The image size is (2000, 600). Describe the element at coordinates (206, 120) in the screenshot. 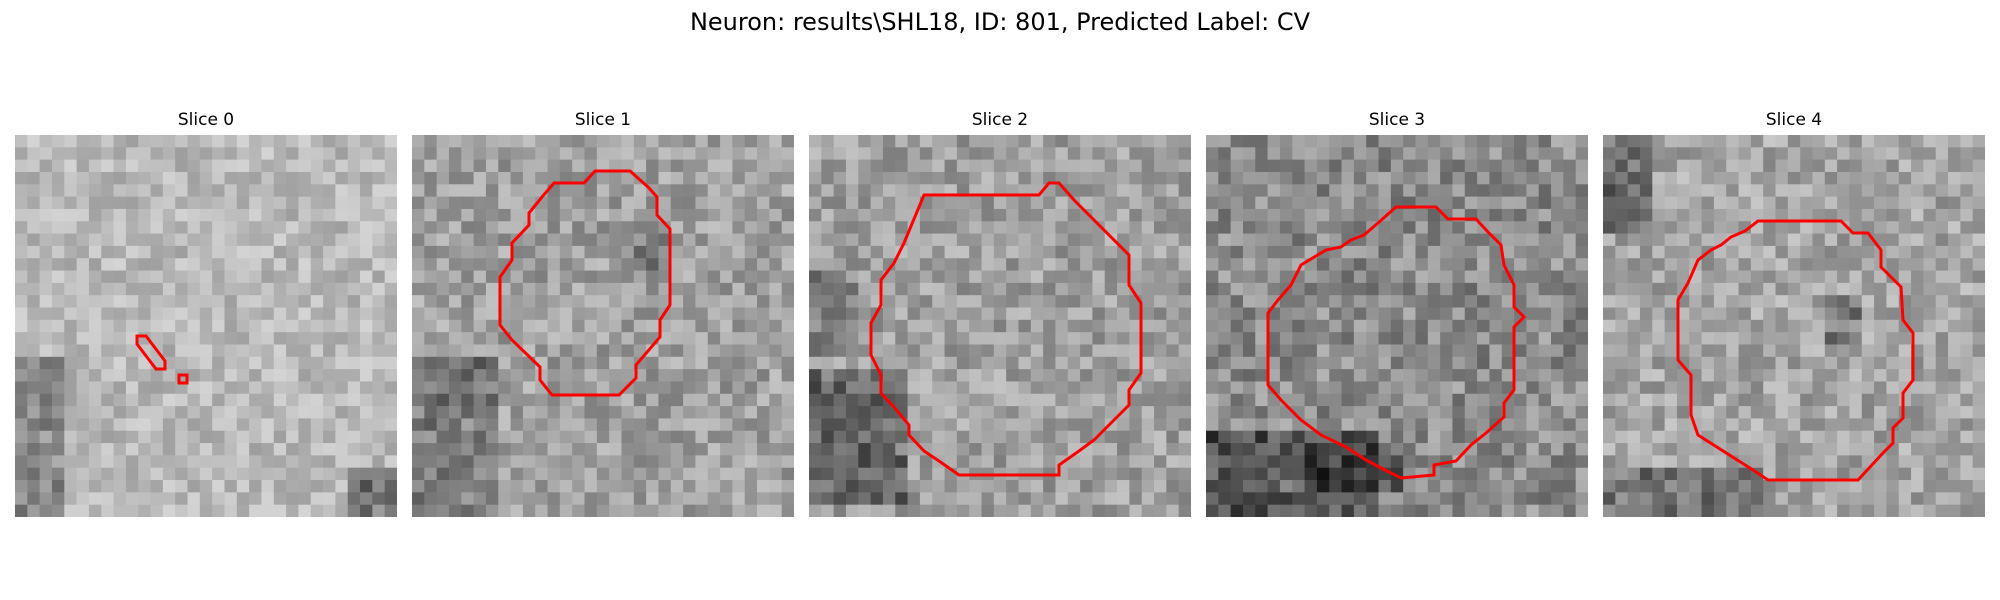

I see `slice-title: Slice 0` at that location.